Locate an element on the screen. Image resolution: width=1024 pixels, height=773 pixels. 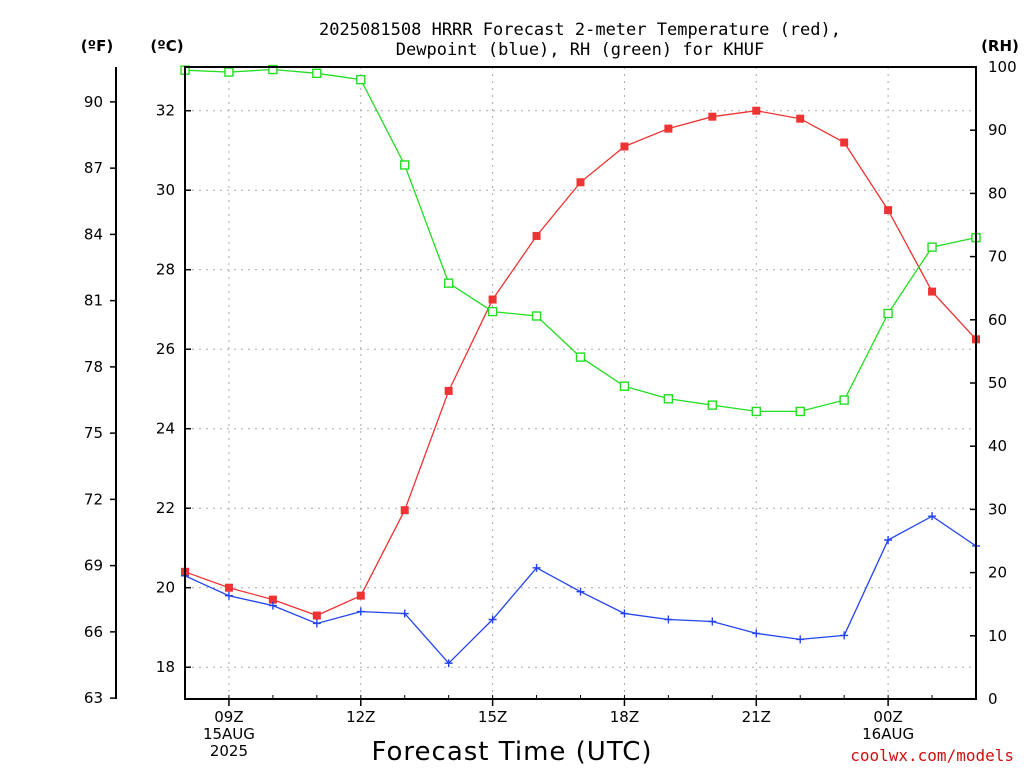
fahrenheit-tick-label: 87 is located at coordinates (93, 168).